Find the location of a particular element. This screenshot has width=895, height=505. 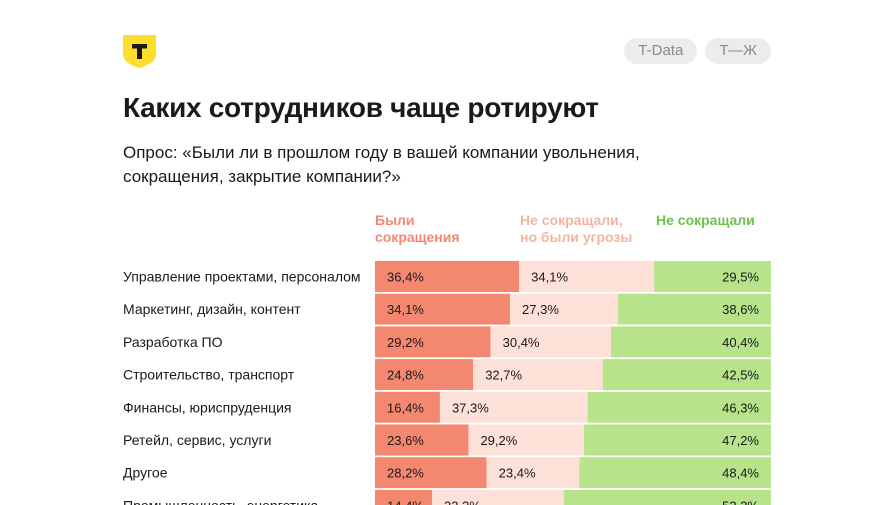

data-label: 47,2% is located at coordinates (740, 440).